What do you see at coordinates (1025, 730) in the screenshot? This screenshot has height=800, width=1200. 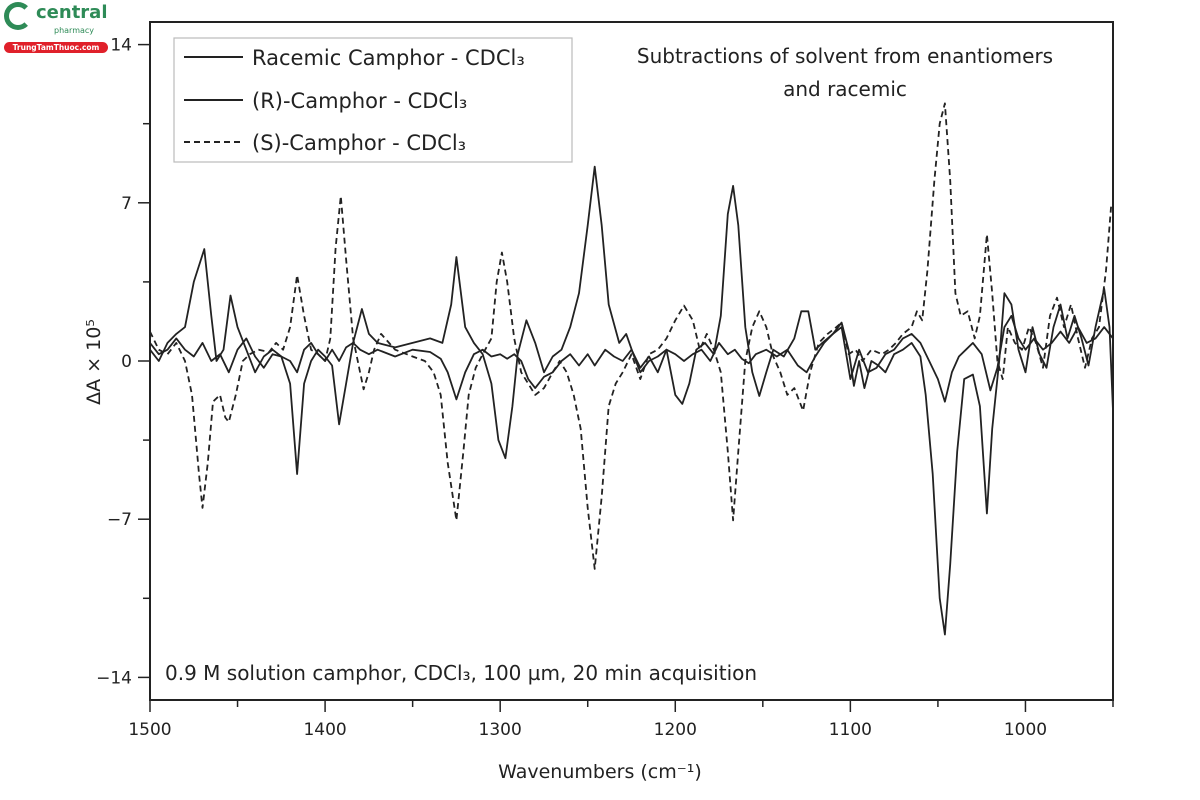 I see `x-tick-label: 1000` at bounding box center [1025, 730].